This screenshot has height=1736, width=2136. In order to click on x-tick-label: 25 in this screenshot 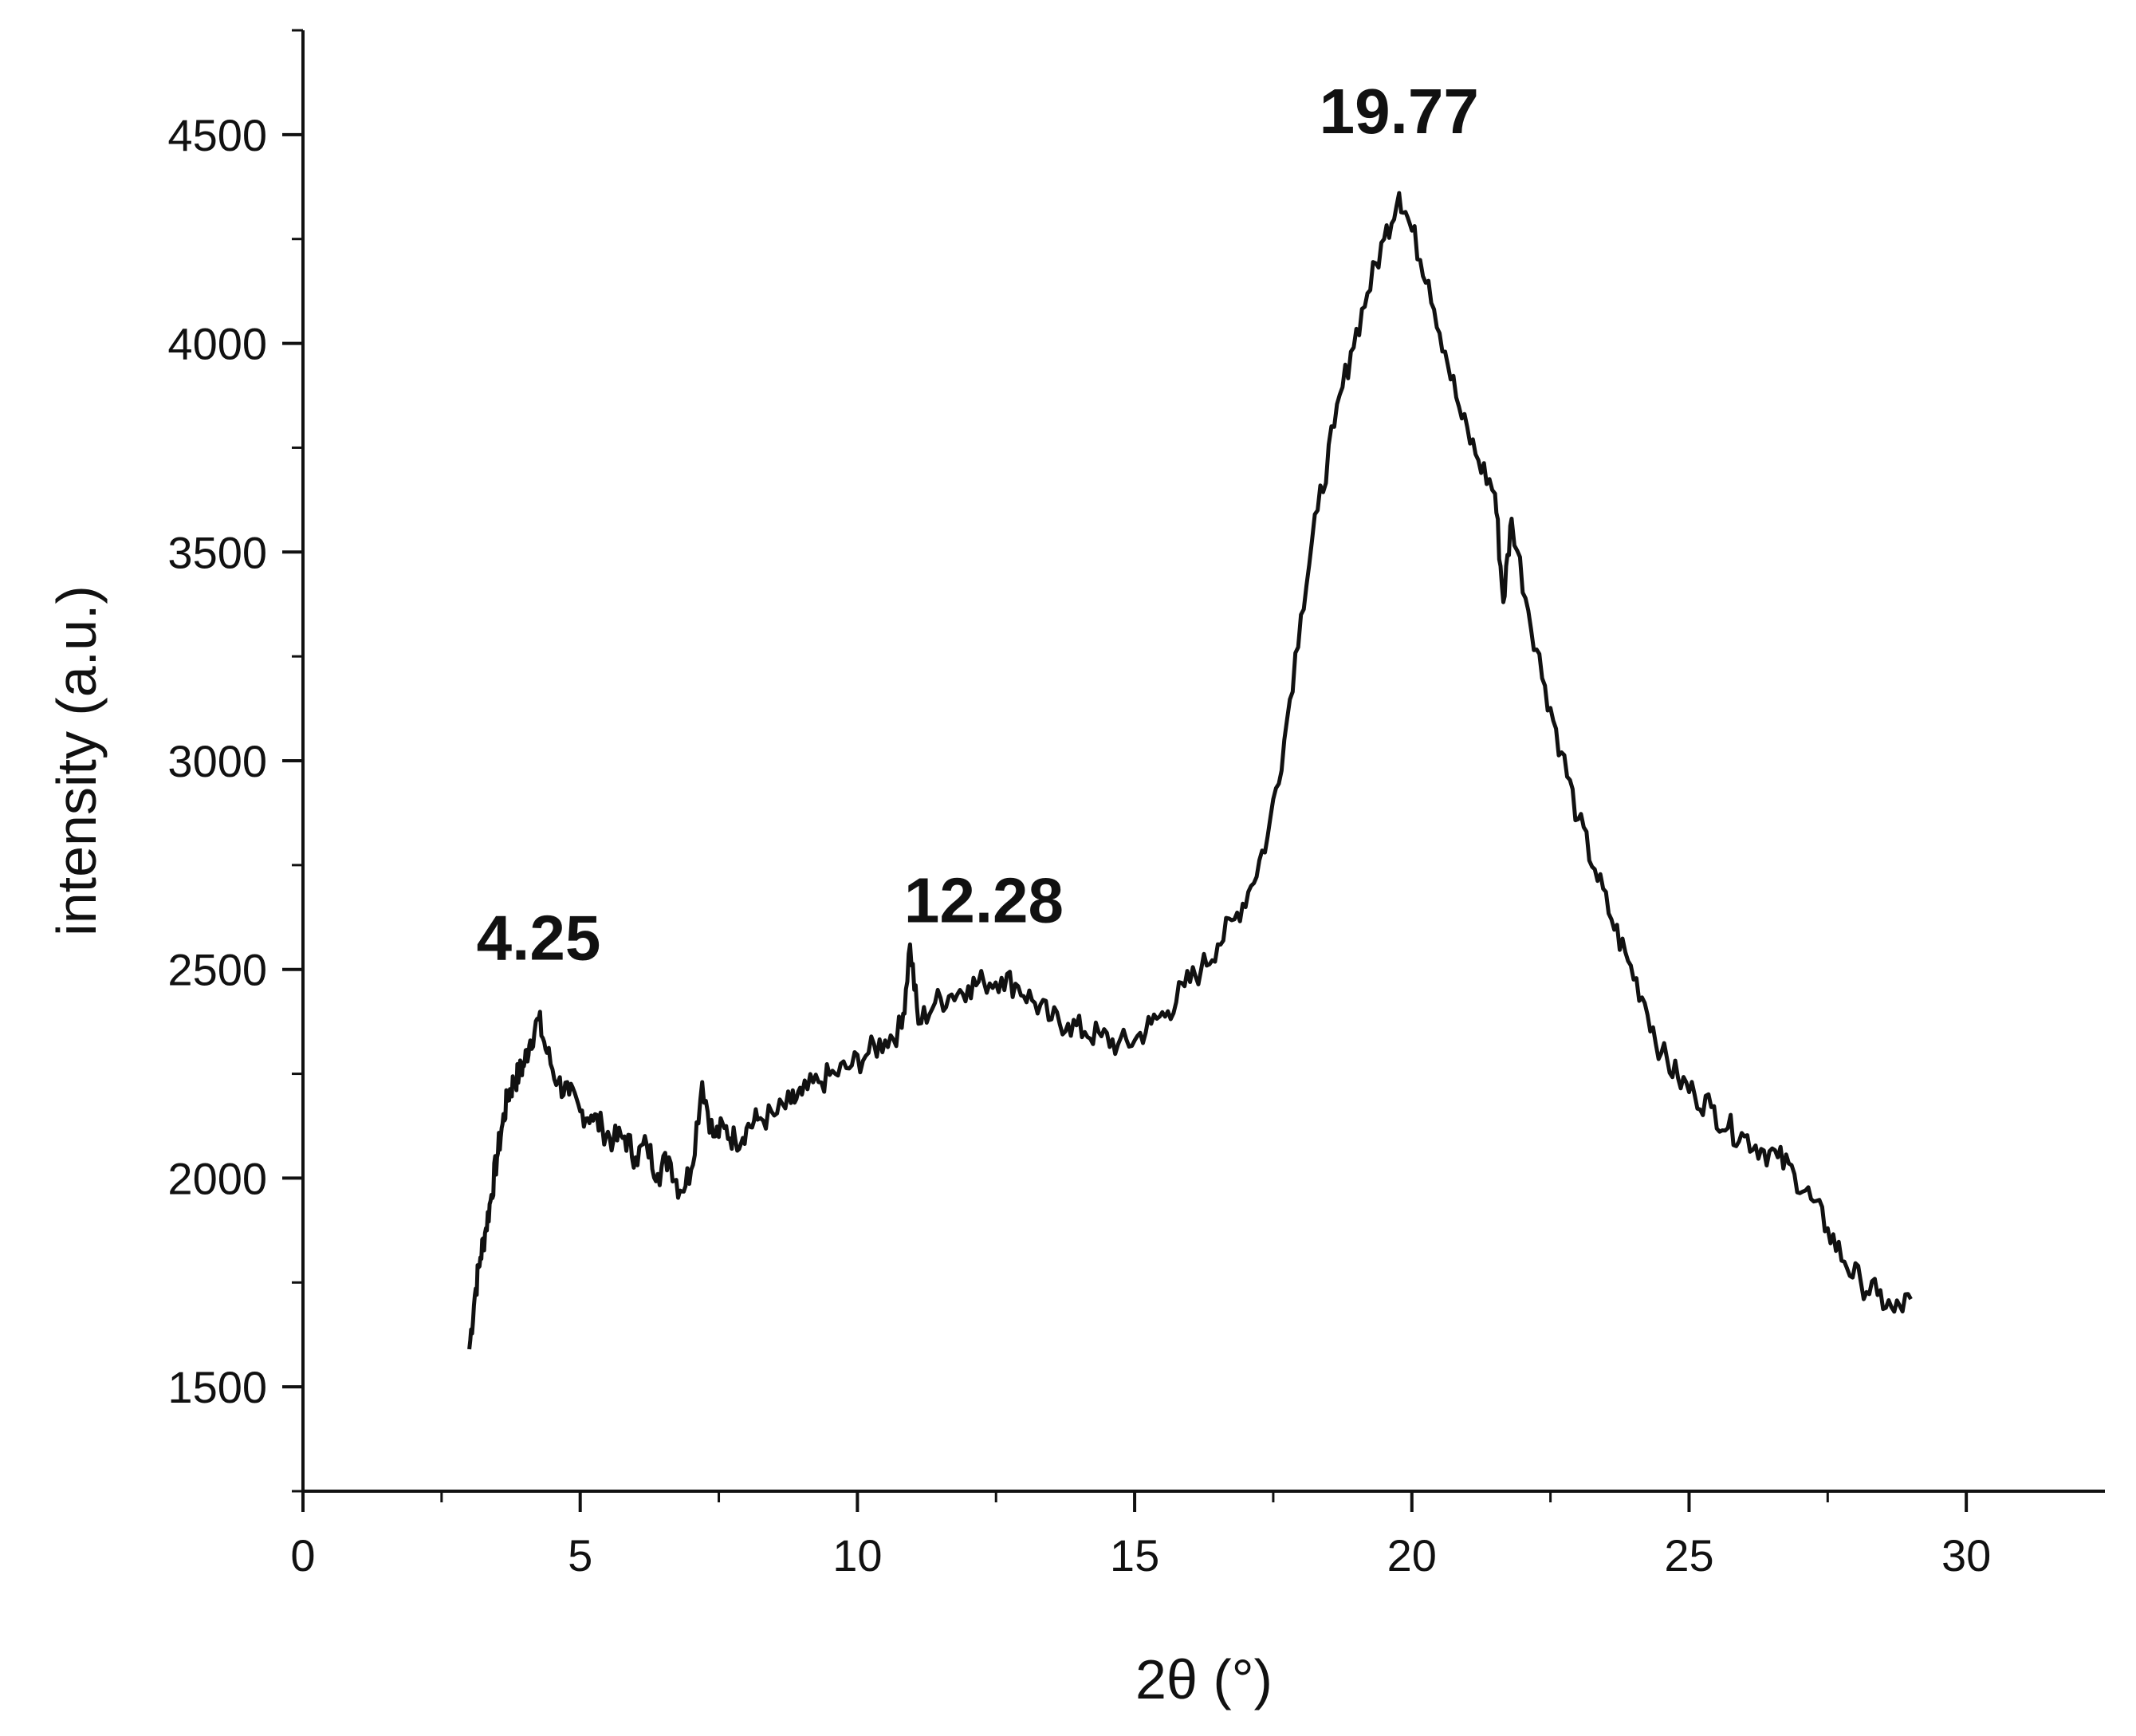, I will do `click(1688, 1556)`.